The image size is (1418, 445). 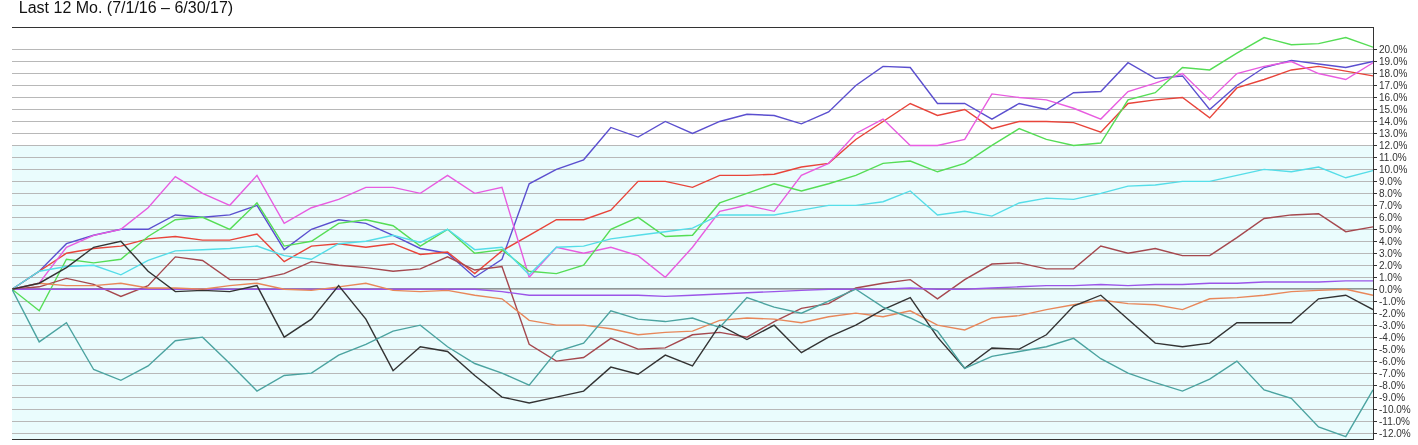 What do you see at coordinates (1393, 62) in the screenshot?
I see `y-tick-label: 19.0%` at bounding box center [1393, 62].